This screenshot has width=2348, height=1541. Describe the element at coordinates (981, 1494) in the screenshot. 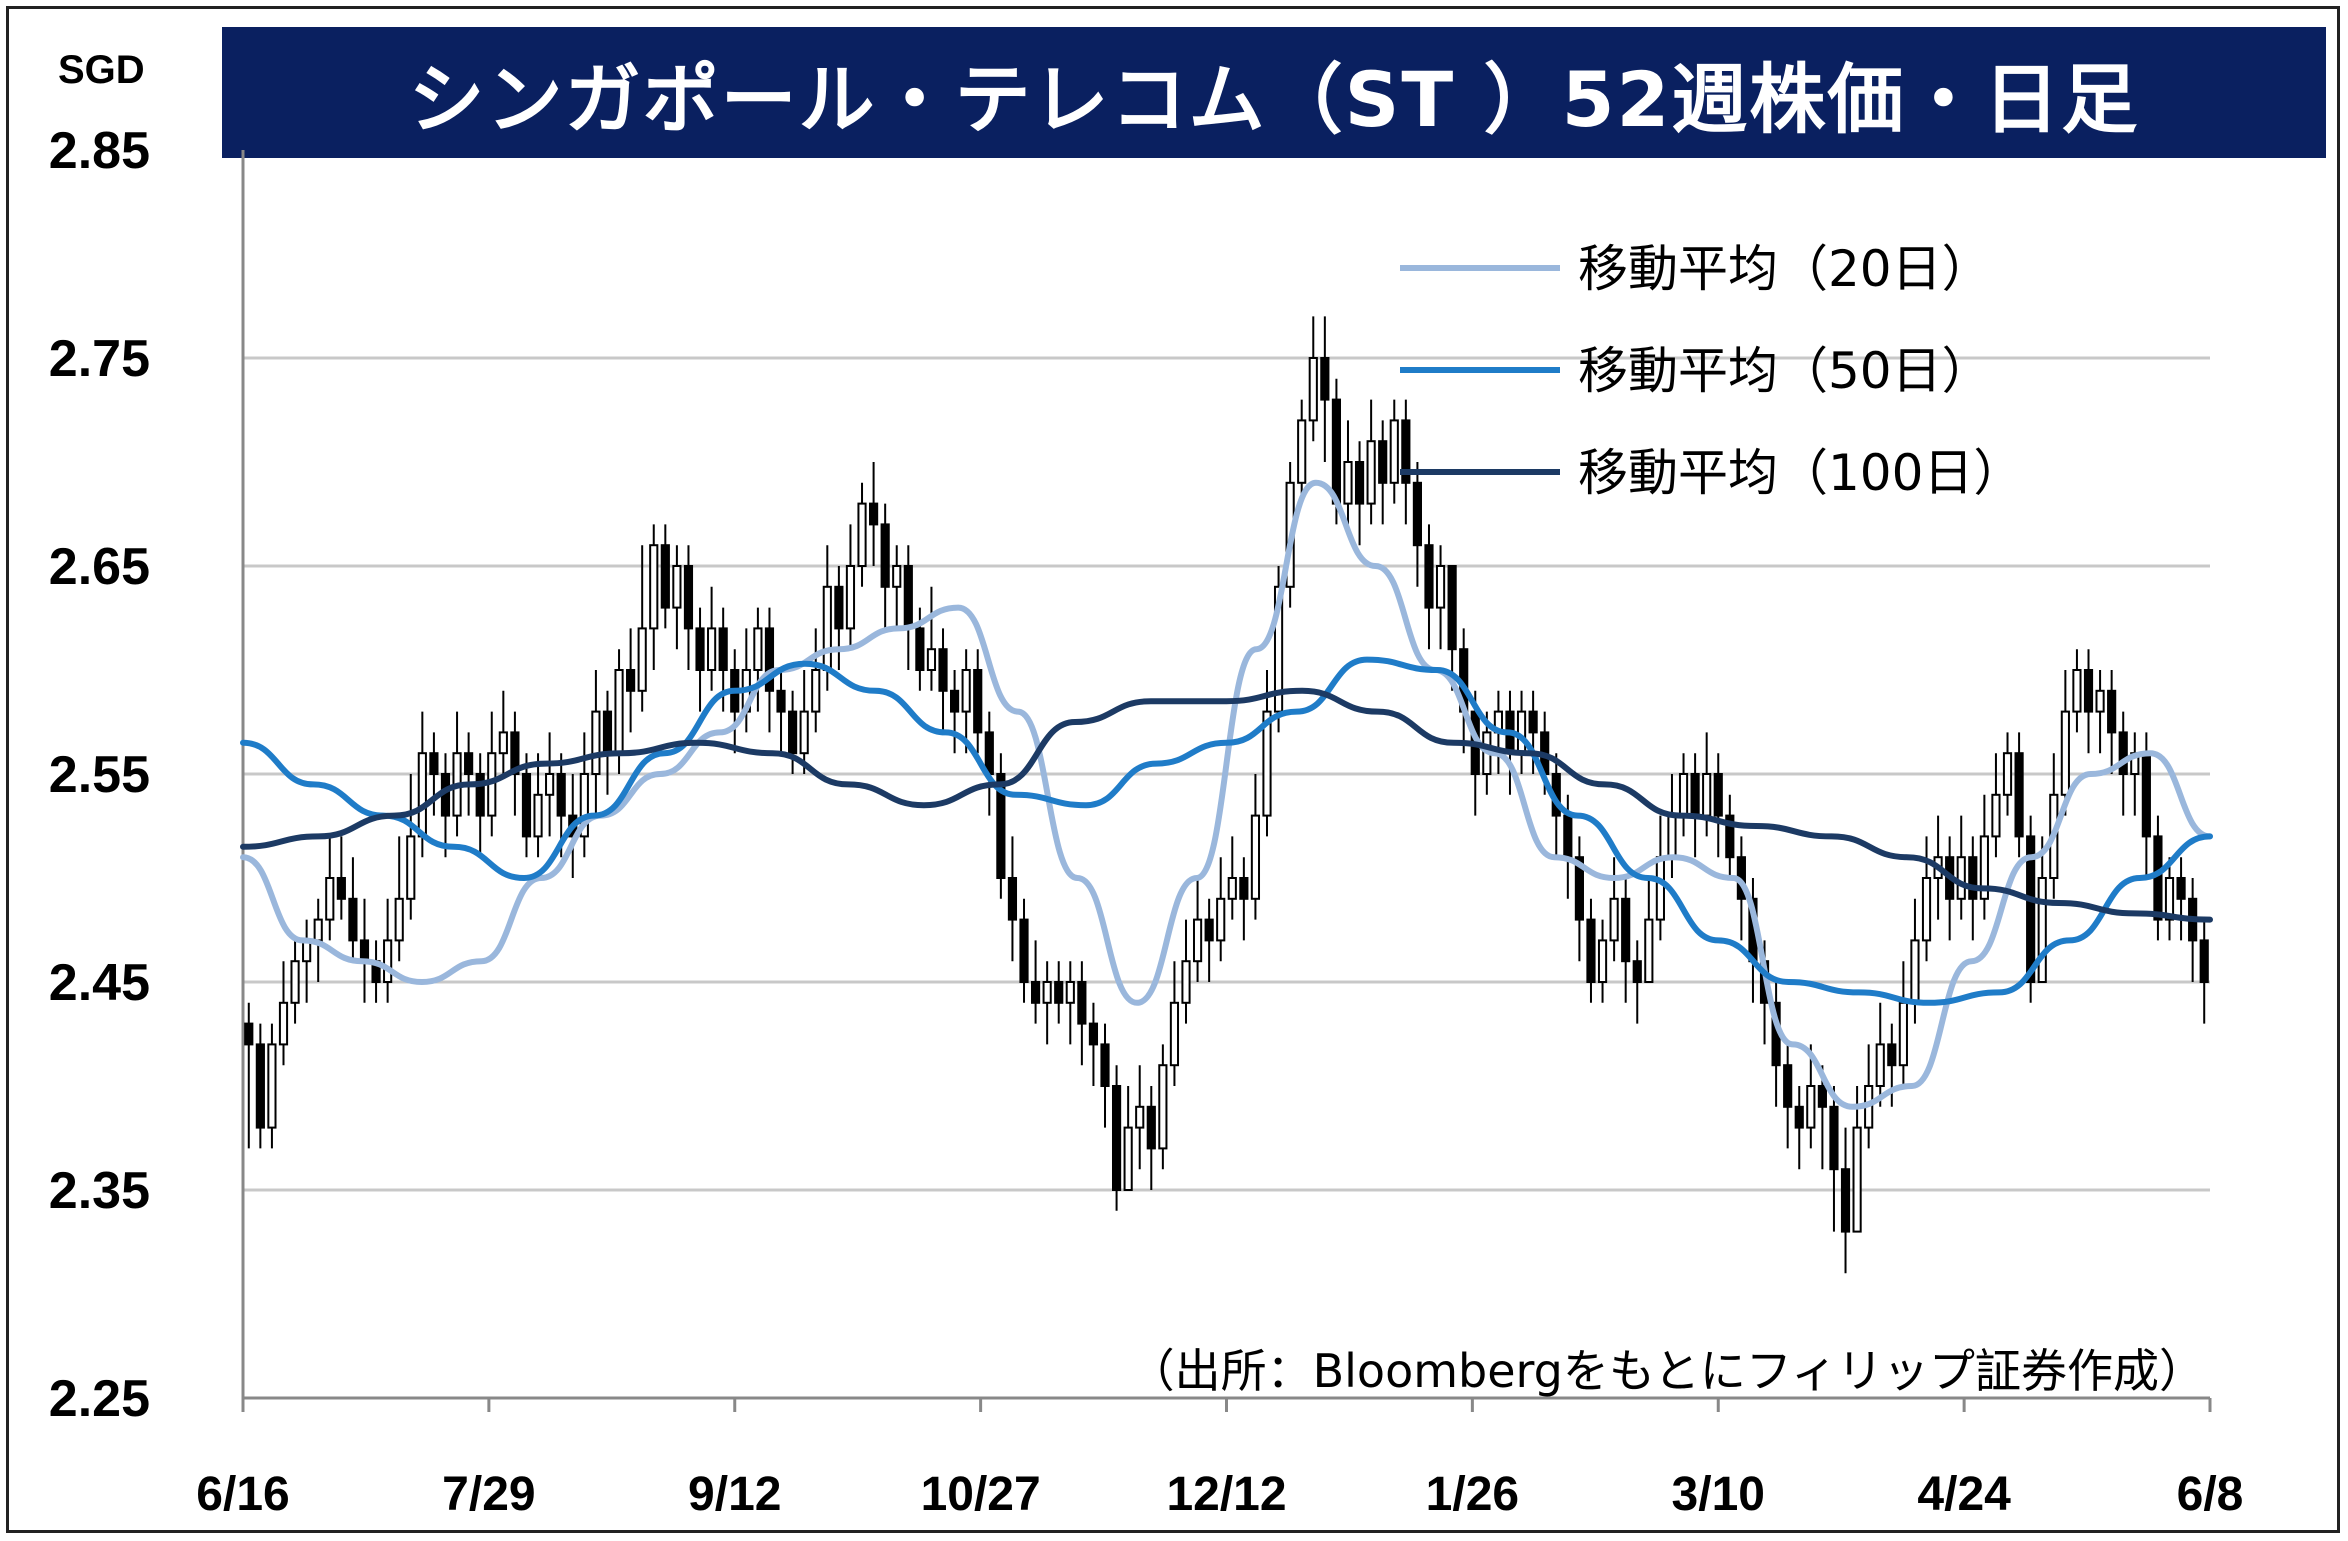

I see `x-tick-label: 10/27` at that location.